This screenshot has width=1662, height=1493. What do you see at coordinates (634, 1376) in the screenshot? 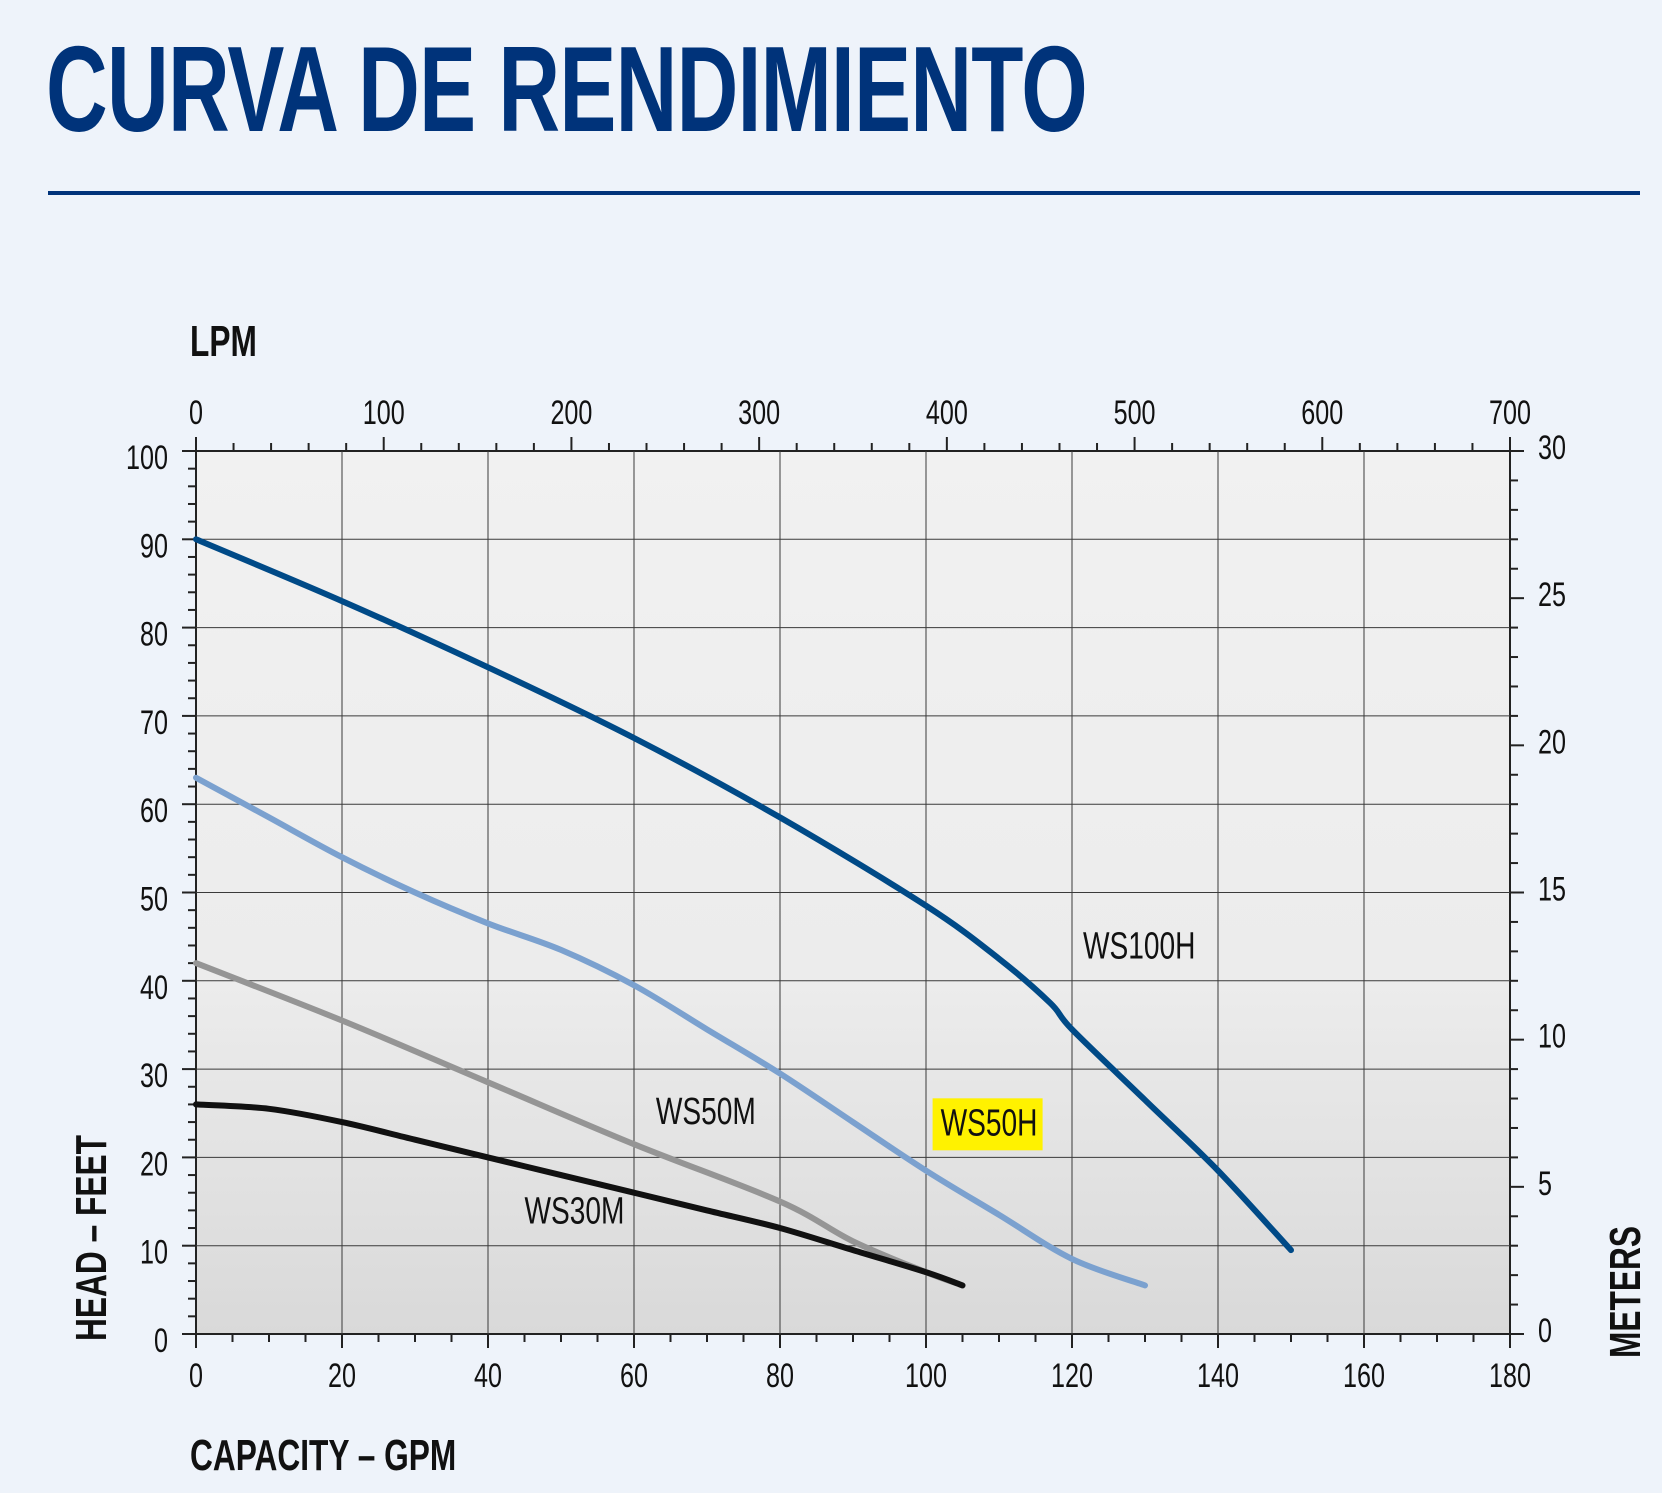
I see `x-tick-label: 60` at bounding box center [634, 1376].